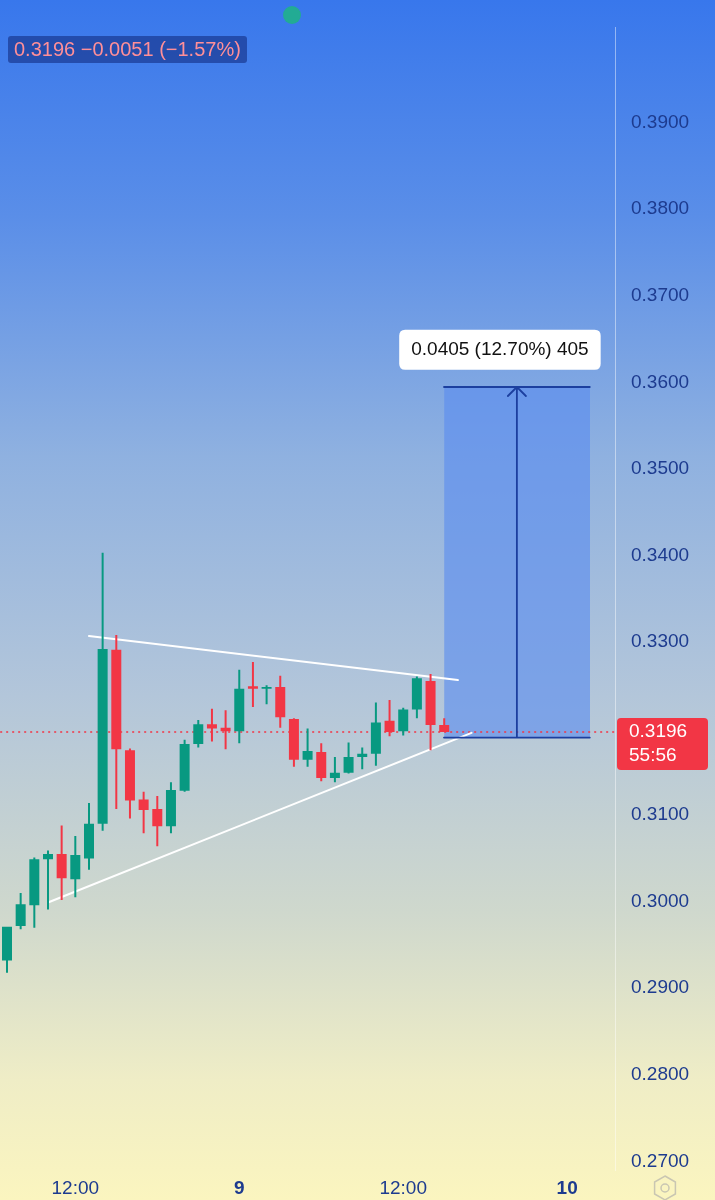  I want to click on y-tick-label: 0.3800, so click(660, 208).